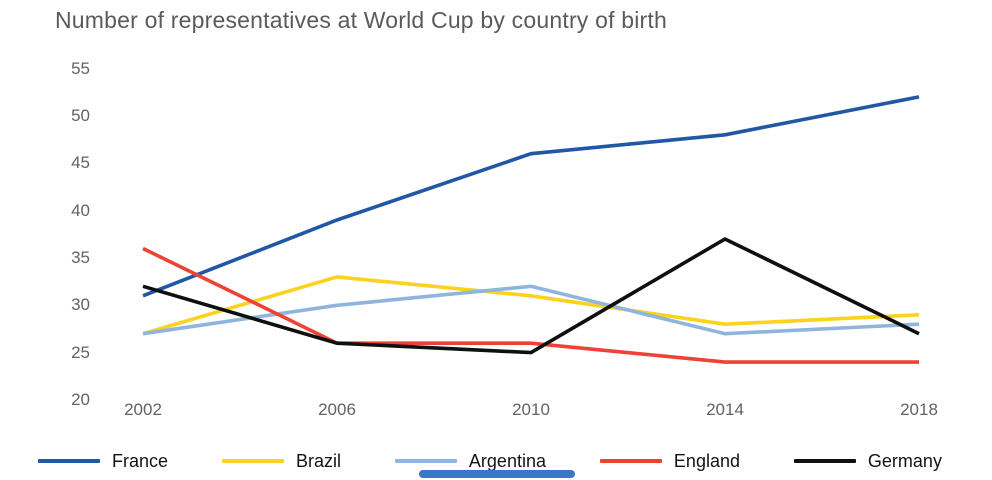 The image size is (992, 480). I want to click on y-axis-tick-label: 45, so click(80, 163).